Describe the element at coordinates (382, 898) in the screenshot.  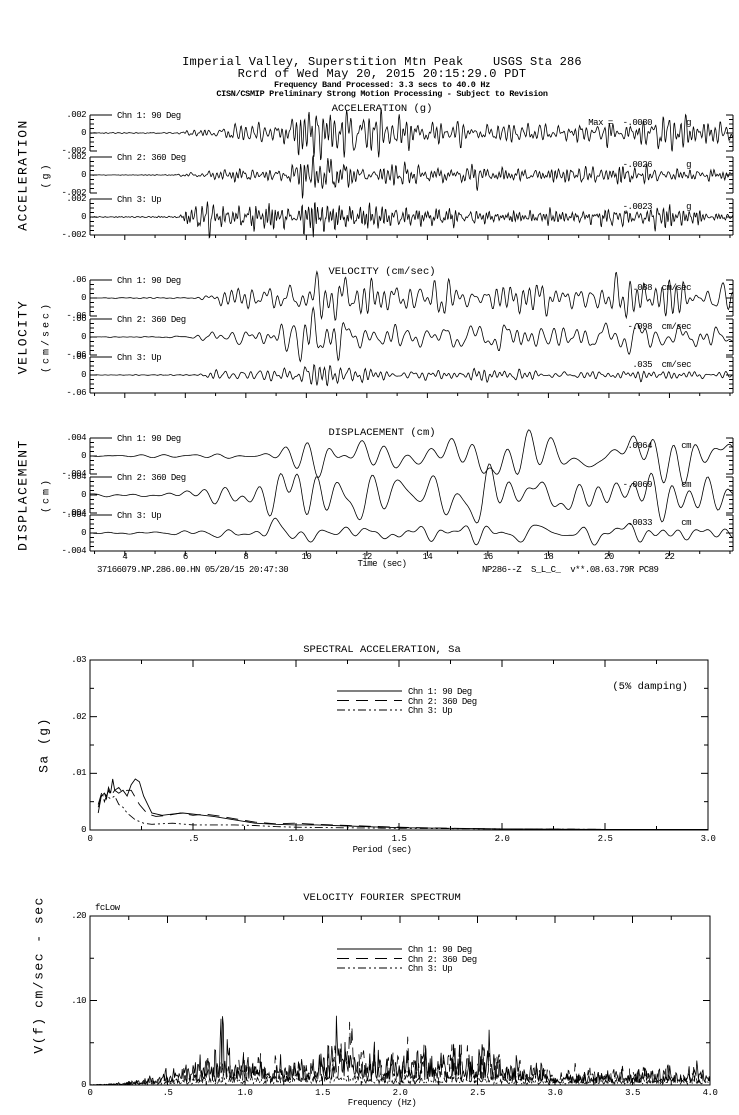
I see `fourier-title: VELOCITY FOURIER SPECTRUM` at that location.